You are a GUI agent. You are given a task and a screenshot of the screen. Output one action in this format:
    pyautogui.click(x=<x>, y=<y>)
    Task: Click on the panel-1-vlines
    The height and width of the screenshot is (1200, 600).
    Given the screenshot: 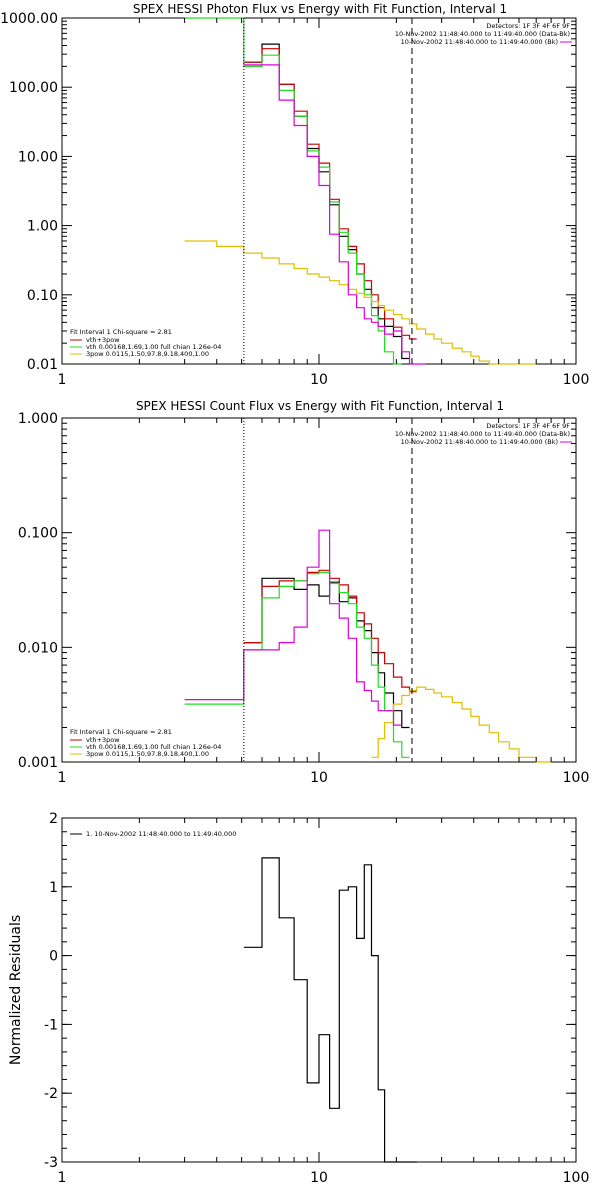 What is the action you would take?
    pyautogui.click(x=328, y=191)
    